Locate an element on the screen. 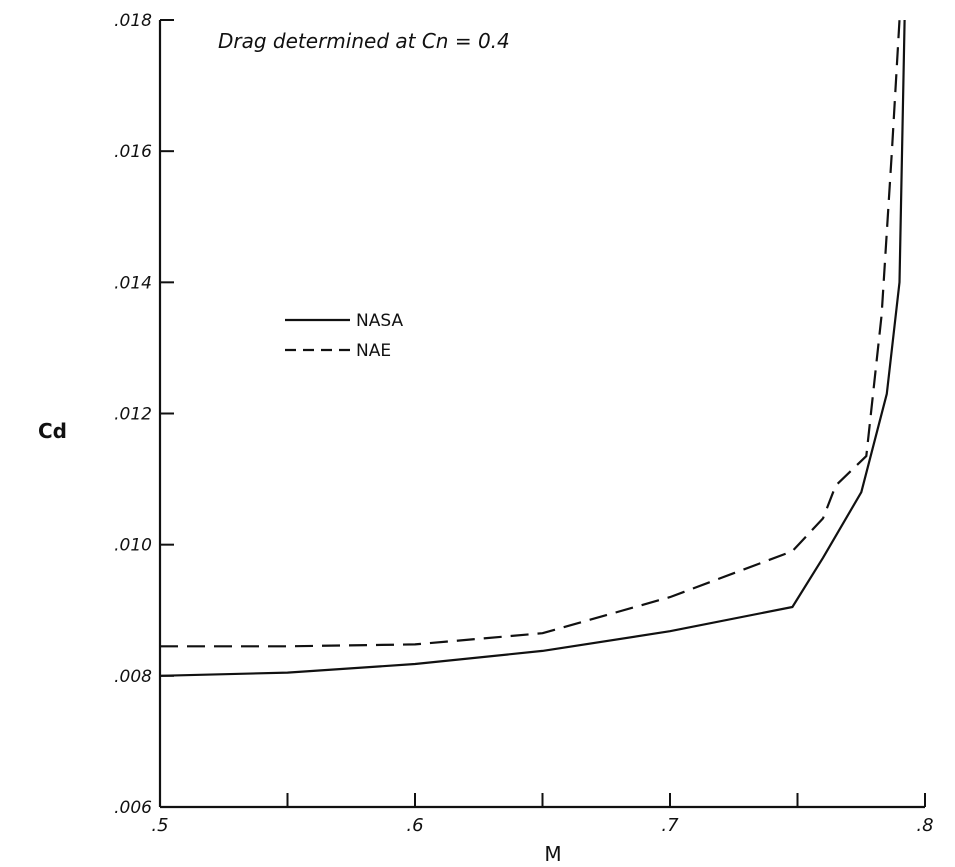 This screenshot has height=867, width=955. y-tick-label: .008 is located at coordinates (133, 677).